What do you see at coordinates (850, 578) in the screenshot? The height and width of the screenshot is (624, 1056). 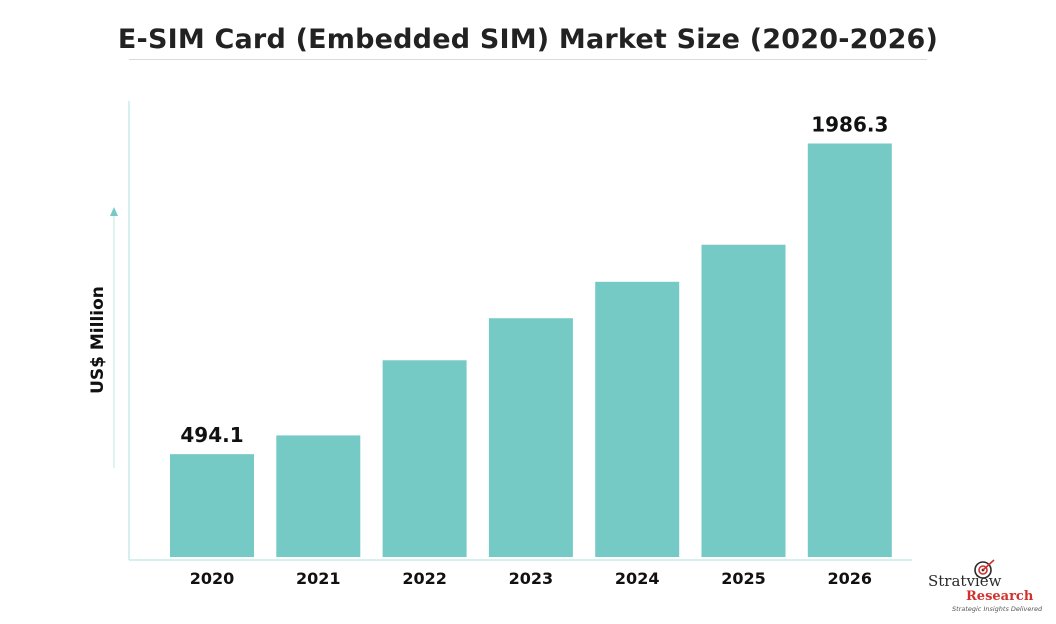 I see `x-tick-label-2026: 2026` at bounding box center [850, 578].